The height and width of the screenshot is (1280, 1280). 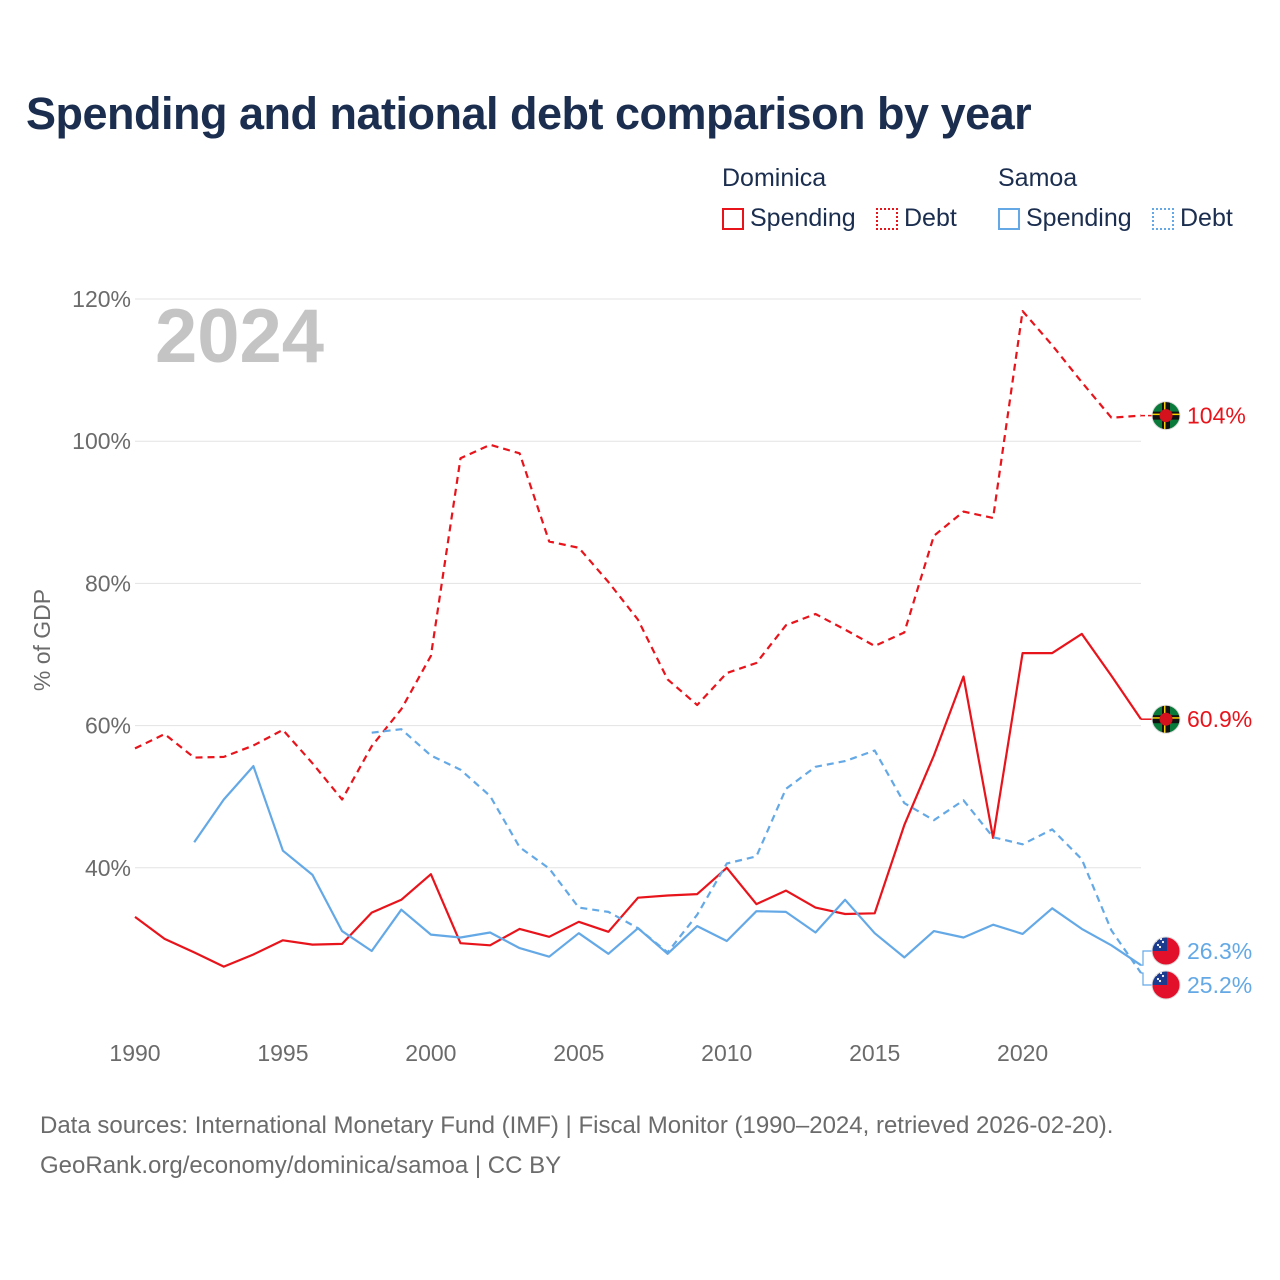 I want to click on legend-swatch-dominica-spending, so click(x=733, y=218).